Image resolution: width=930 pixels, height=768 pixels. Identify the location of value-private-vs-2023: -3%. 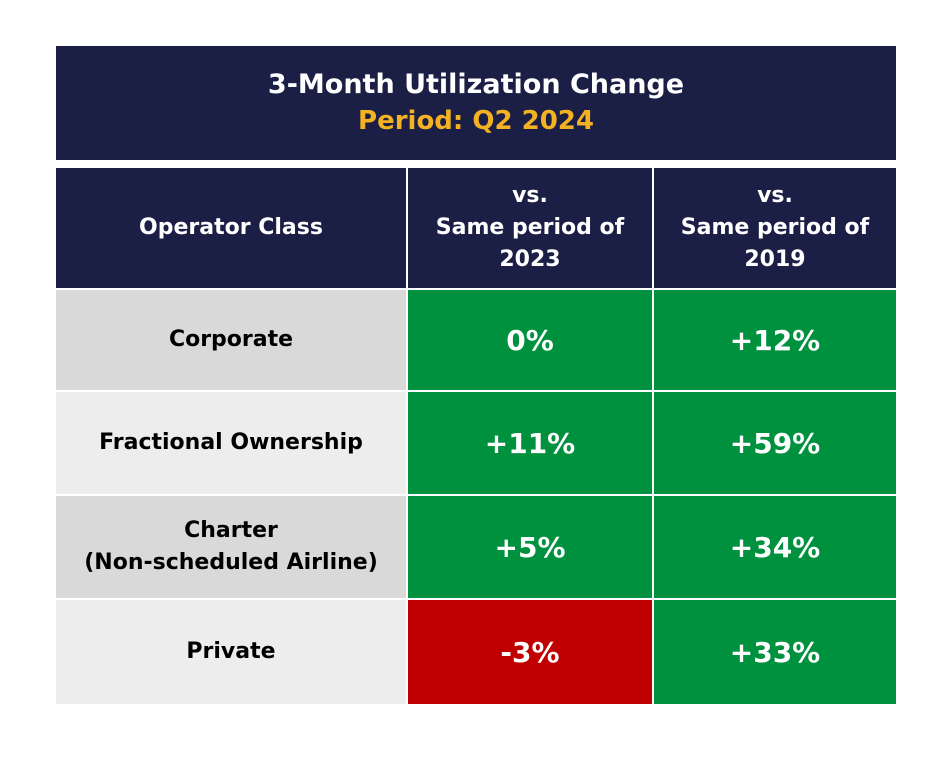
(530, 652).